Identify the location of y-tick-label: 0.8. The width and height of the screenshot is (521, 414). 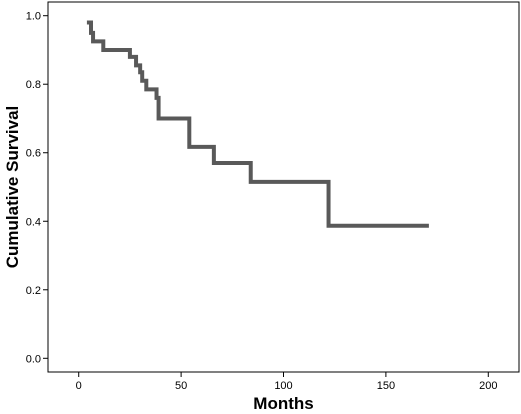
(33, 85).